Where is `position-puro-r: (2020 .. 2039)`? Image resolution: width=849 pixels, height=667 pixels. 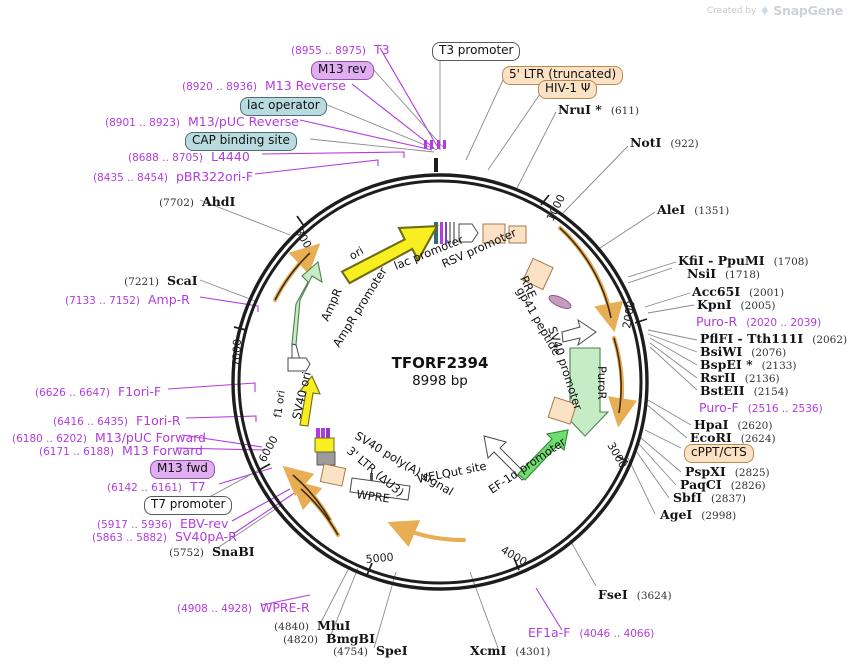
position-puro-r: (2020 .. 2039) is located at coordinates (784, 323).